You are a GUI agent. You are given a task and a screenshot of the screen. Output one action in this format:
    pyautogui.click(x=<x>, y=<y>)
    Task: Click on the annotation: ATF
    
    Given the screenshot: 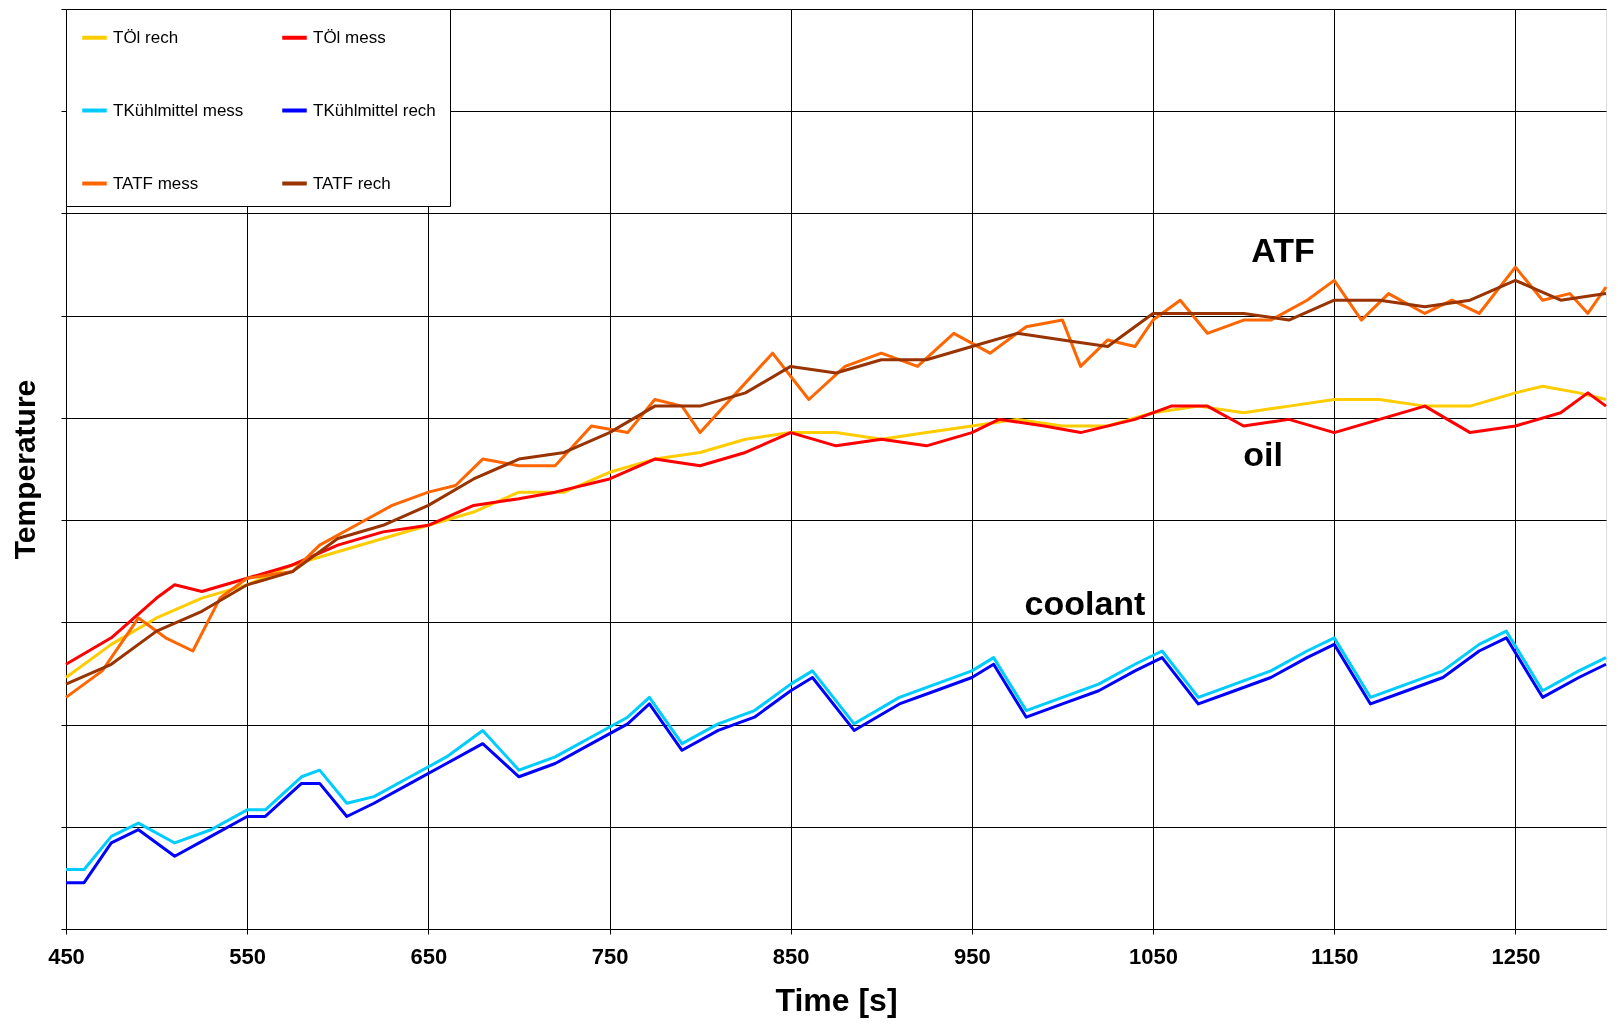 What is the action you would take?
    pyautogui.click(x=1283, y=250)
    